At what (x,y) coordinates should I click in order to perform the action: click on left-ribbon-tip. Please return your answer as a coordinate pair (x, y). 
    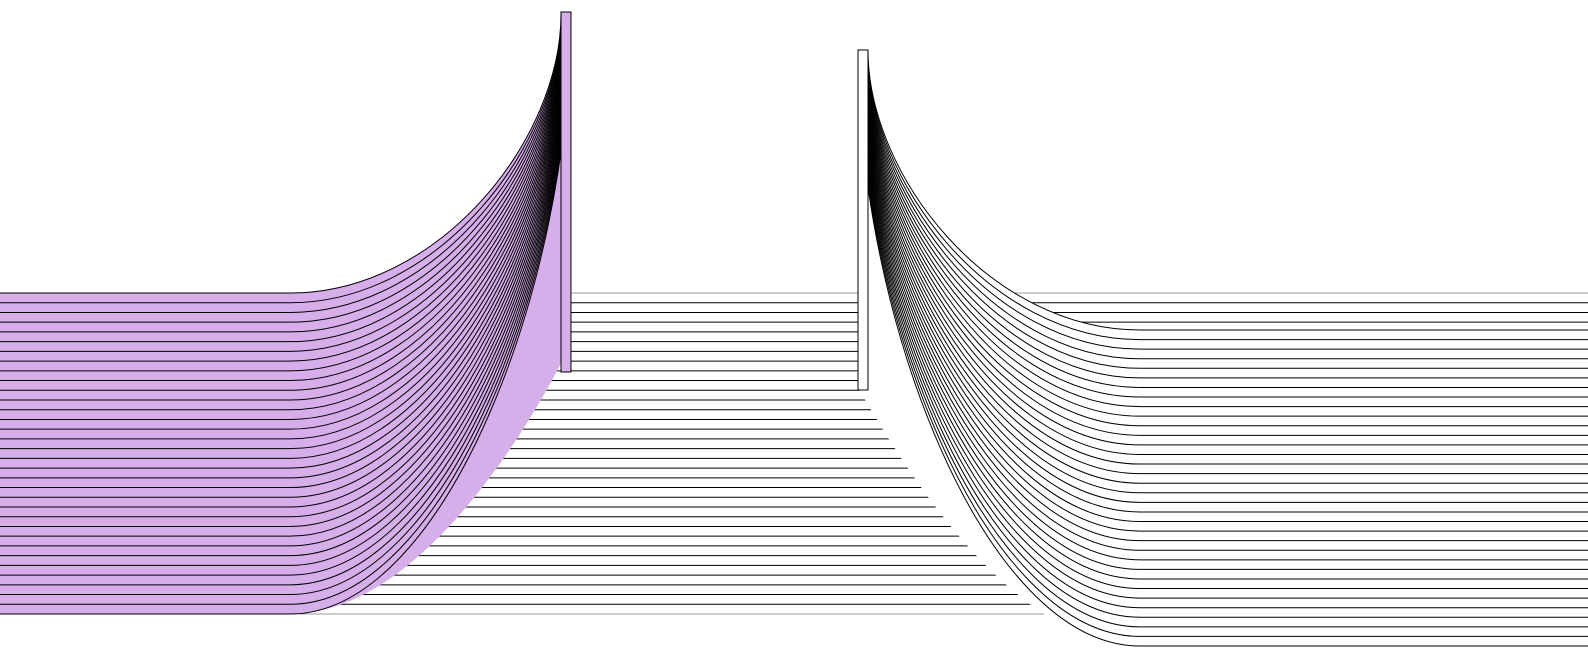
    Looking at the image, I should click on (566, 192).